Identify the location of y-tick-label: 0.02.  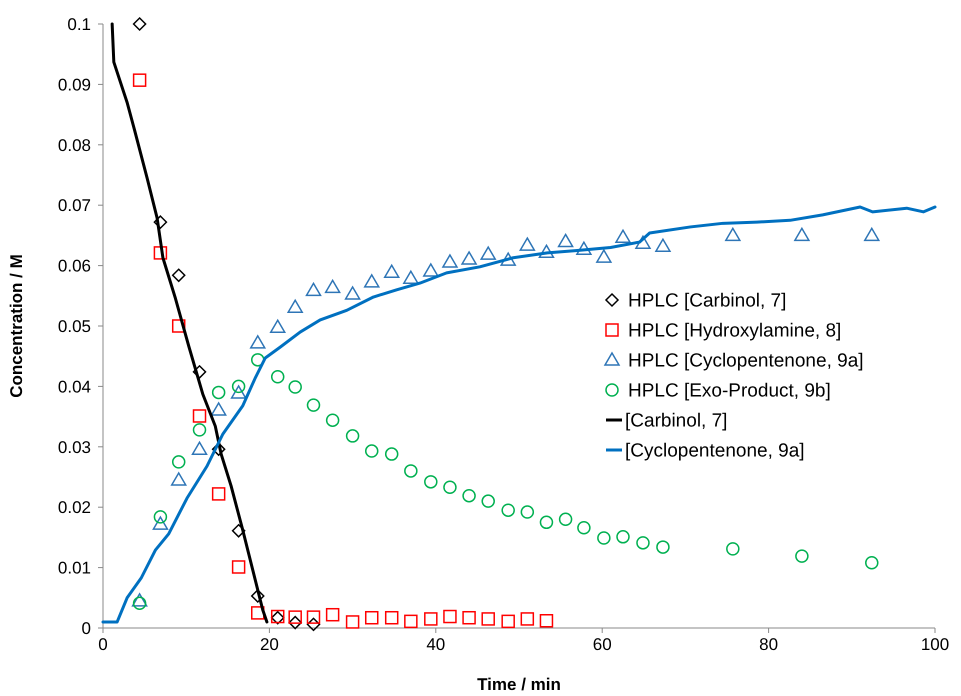
(74, 508).